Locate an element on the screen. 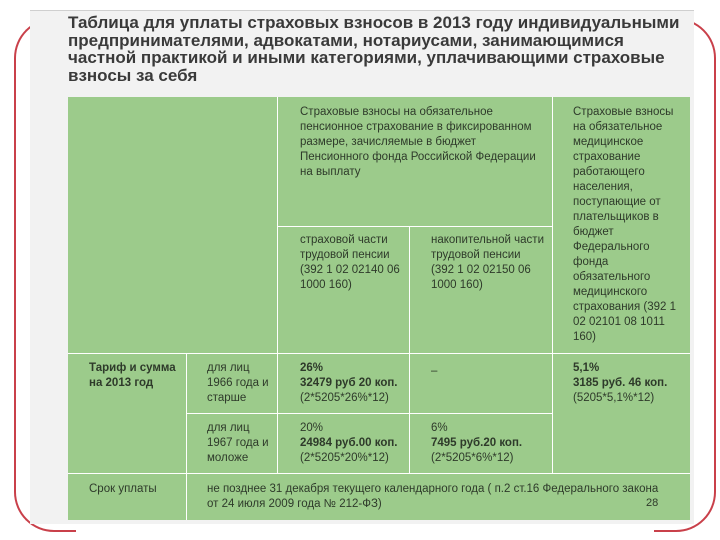 The image size is (720, 540). insurance-rate-1966: 26% is located at coordinates (312, 368).